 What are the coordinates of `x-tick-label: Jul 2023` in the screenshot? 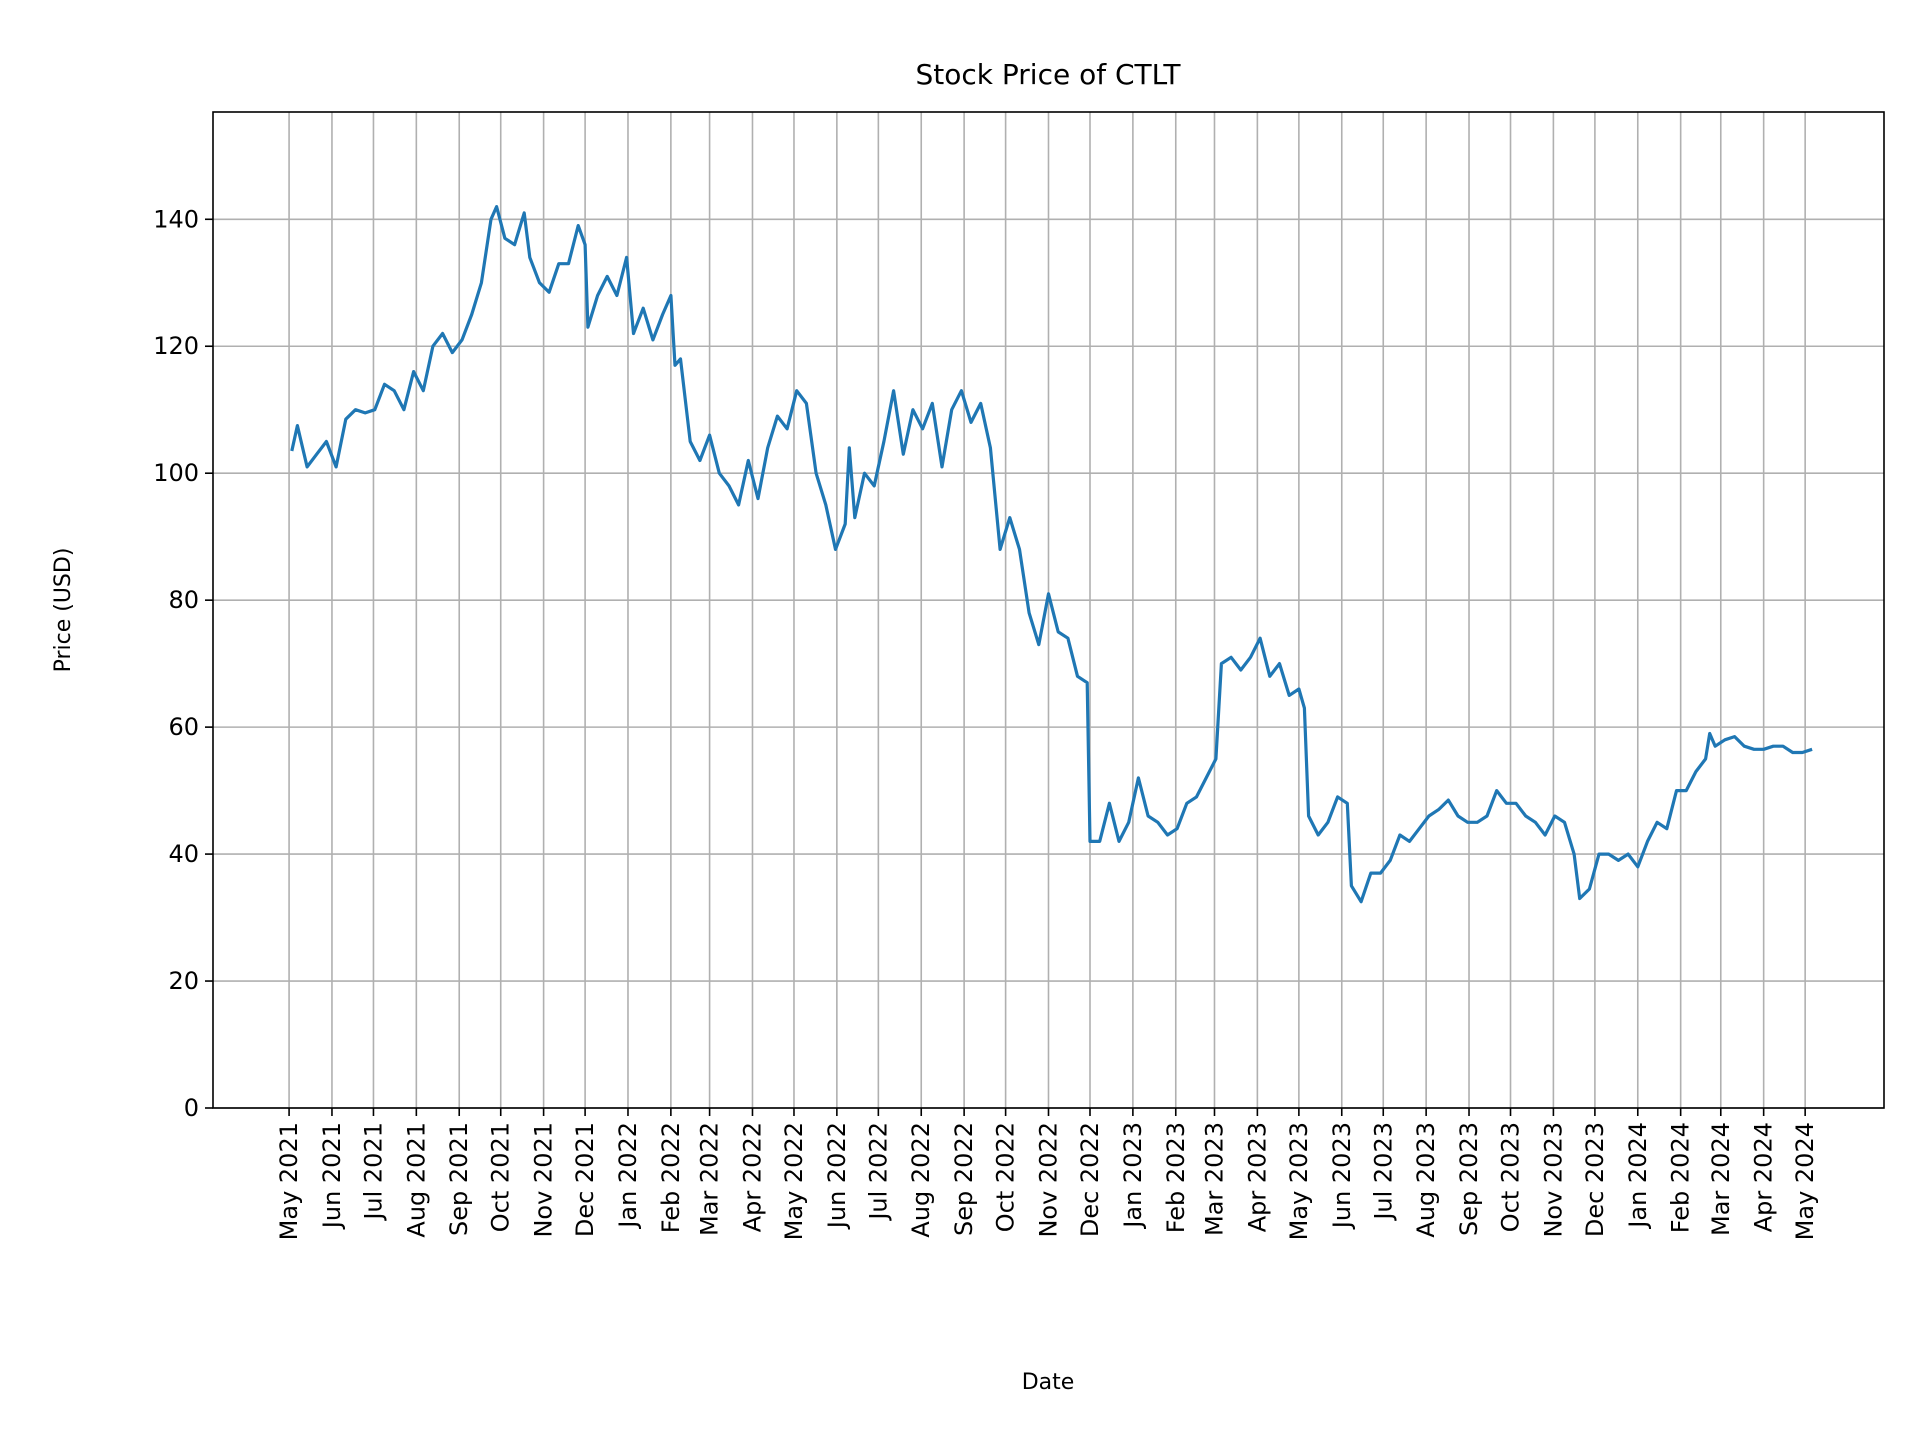 It's located at (1383, 1172).